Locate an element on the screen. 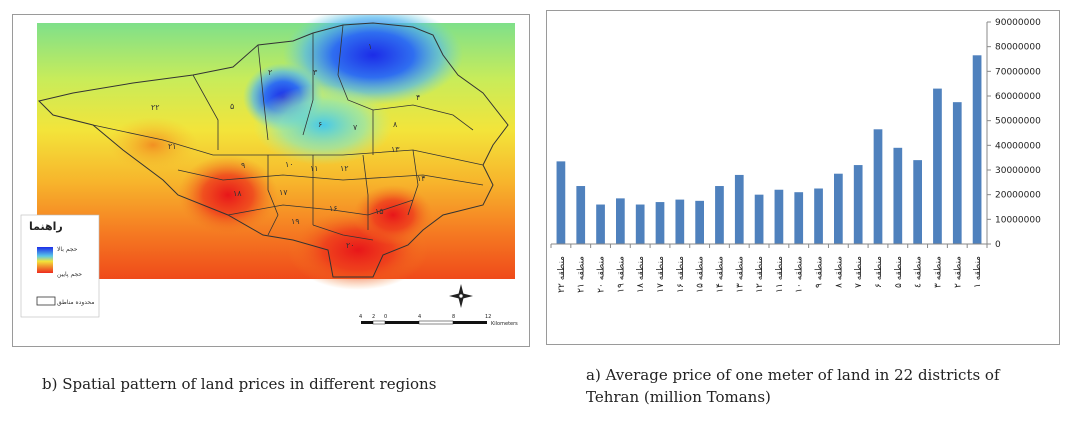 The width and height of the screenshot is (1072, 423). x-category-label: منطقه ۱ is located at coordinates (978, 272).